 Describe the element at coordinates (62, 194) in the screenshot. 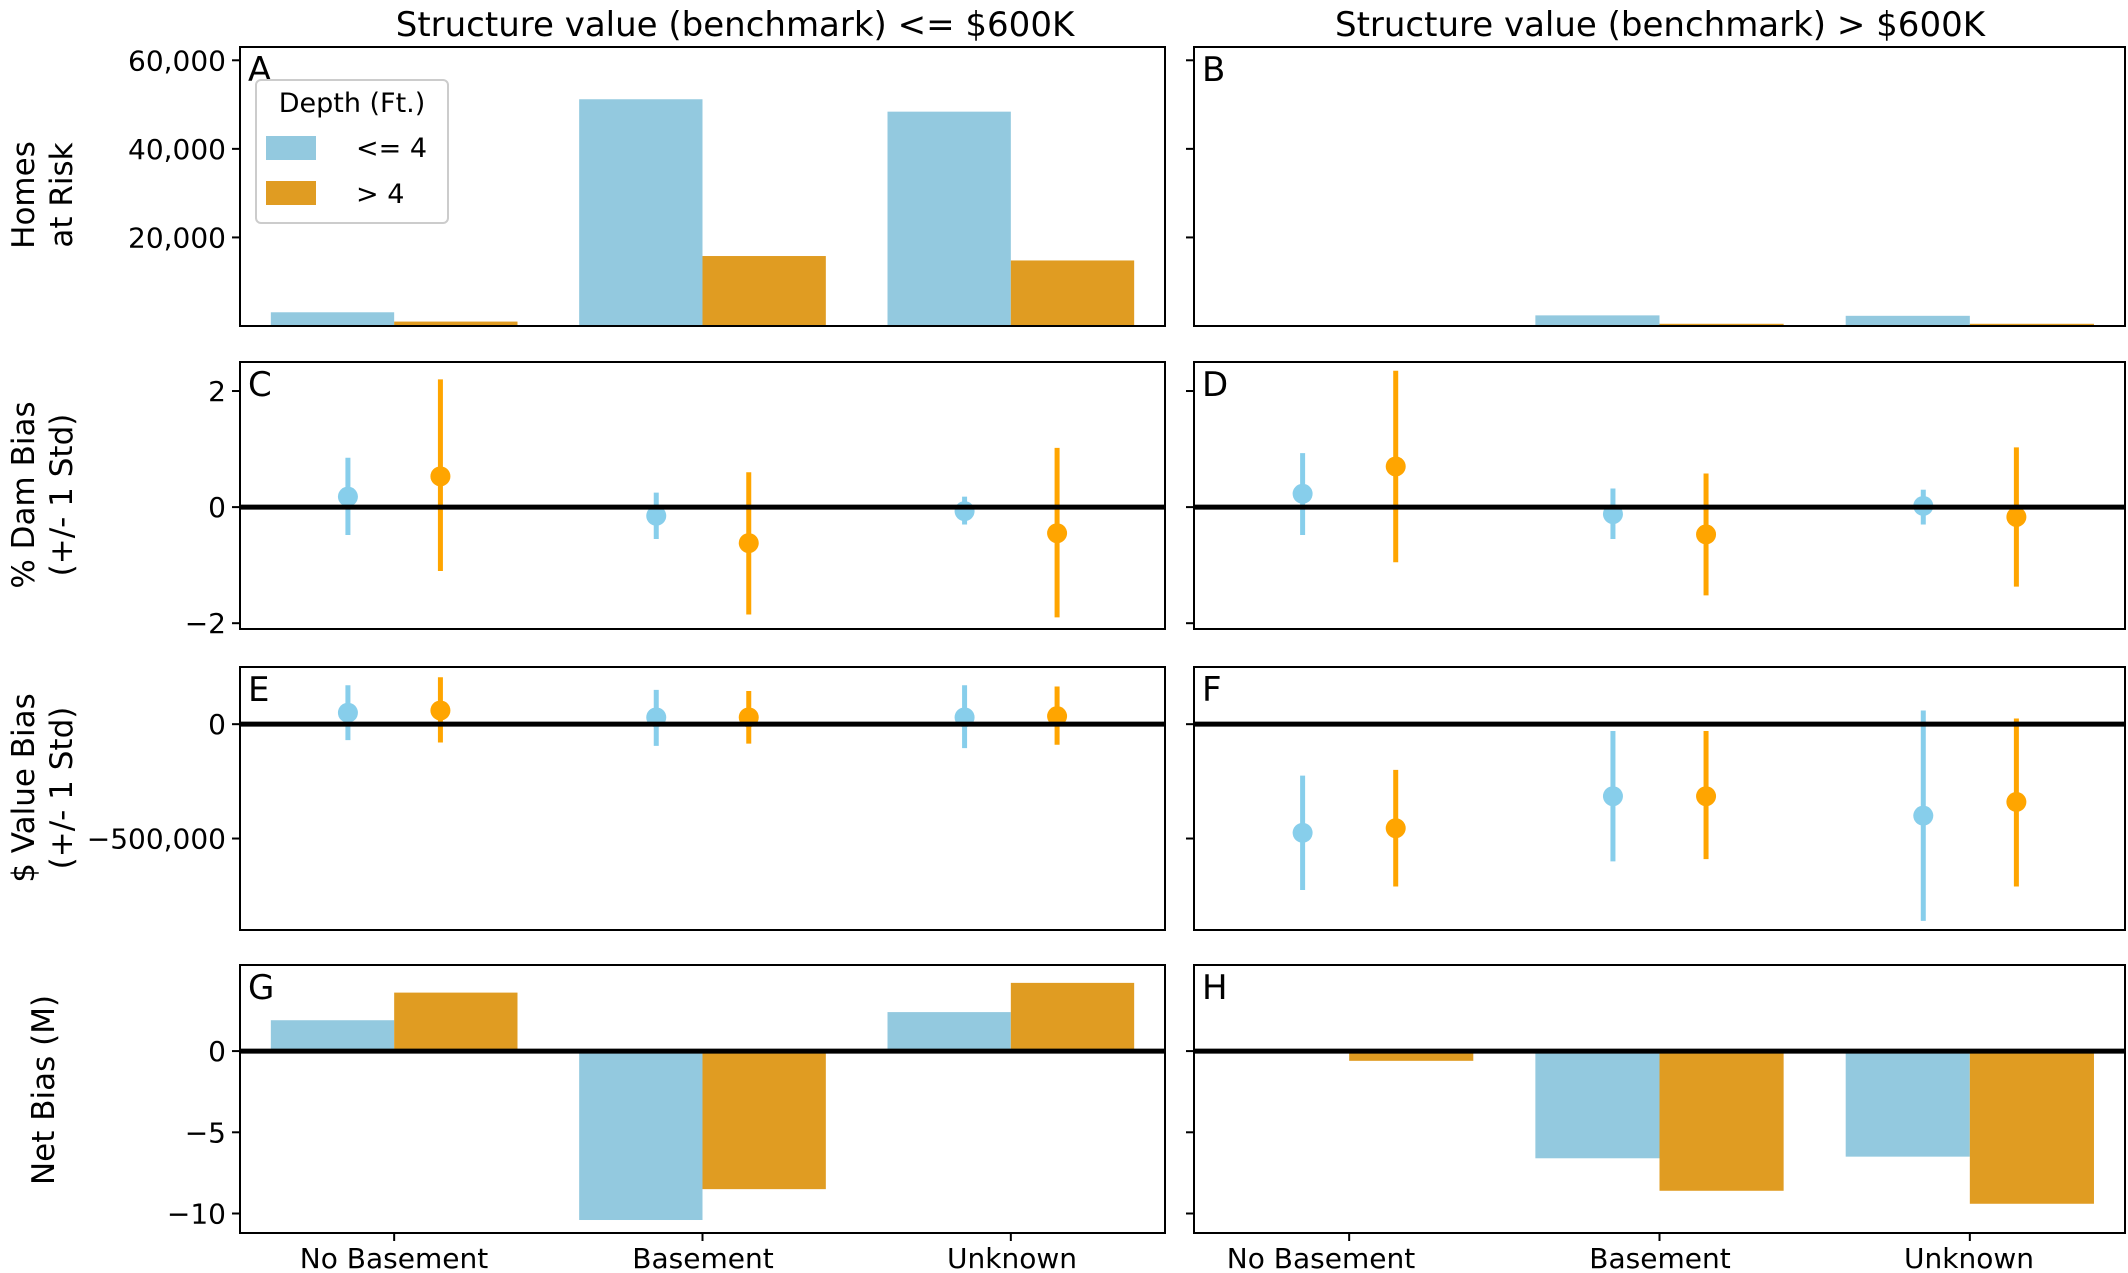

I see `row-label-line-2: at Risk` at that location.